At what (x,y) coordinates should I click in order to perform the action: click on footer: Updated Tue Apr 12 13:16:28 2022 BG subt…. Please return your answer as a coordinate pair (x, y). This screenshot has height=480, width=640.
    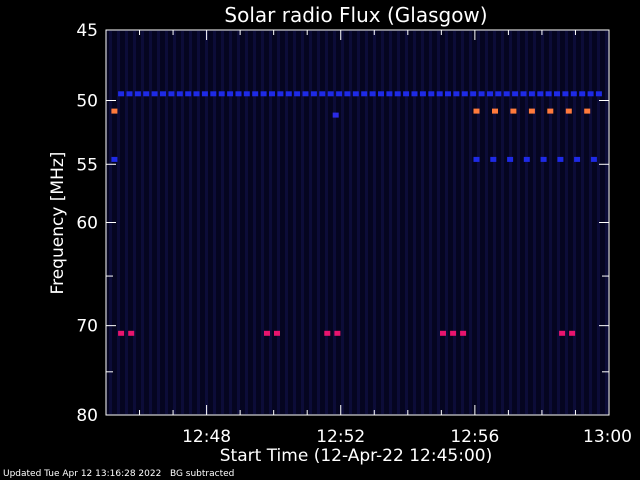
    Looking at the image, I should click on (118, 474).